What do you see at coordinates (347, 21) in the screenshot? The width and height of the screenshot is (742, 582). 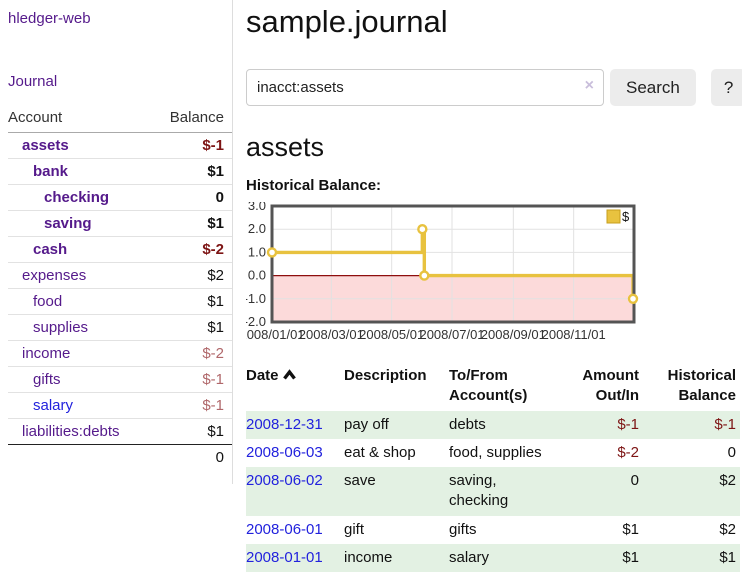 I see `page-title: sample.journal` at bounding box center [347, 21].